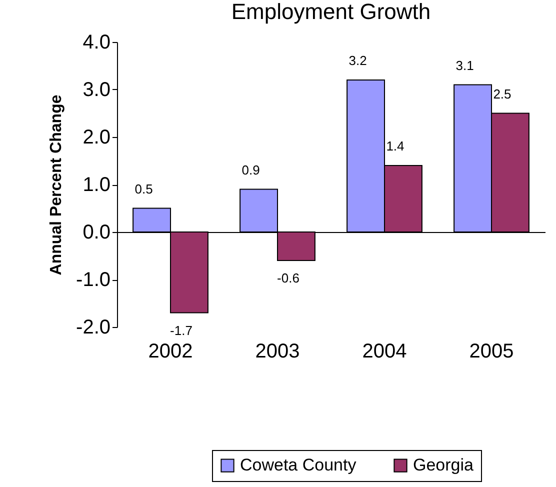  What do you see at coordinates (395, 146) in the screenshot?
I see `data-label: 1.4` at bounding box center [395, 146].